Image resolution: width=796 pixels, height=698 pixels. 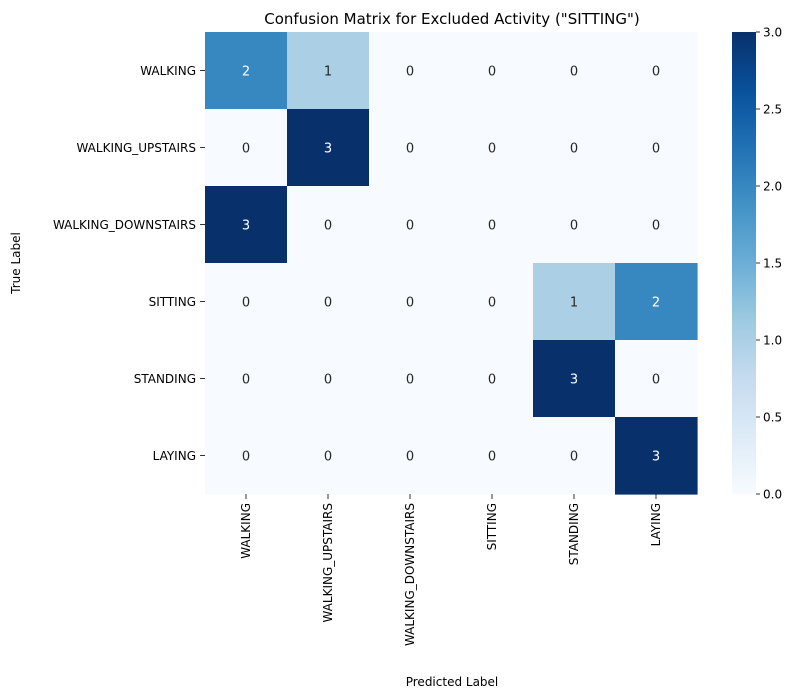 What do you see at coordinates (172, 302) in the screenshot?
I see `y-tick-label: SITTING` at bounding box center [172, 302].